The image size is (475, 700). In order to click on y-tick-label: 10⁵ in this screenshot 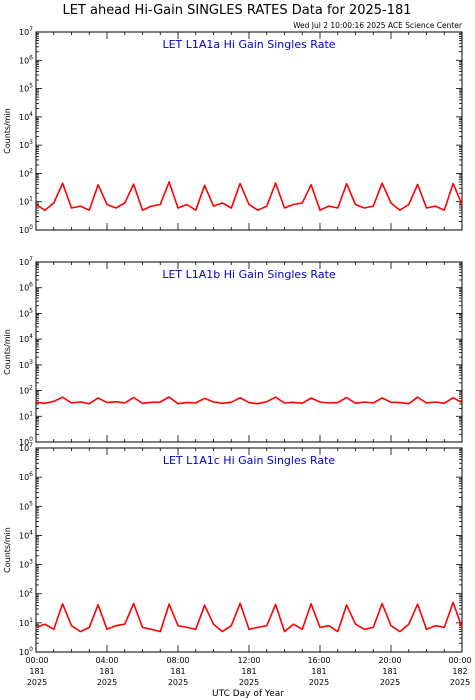, I will do `click(26, 88)`.